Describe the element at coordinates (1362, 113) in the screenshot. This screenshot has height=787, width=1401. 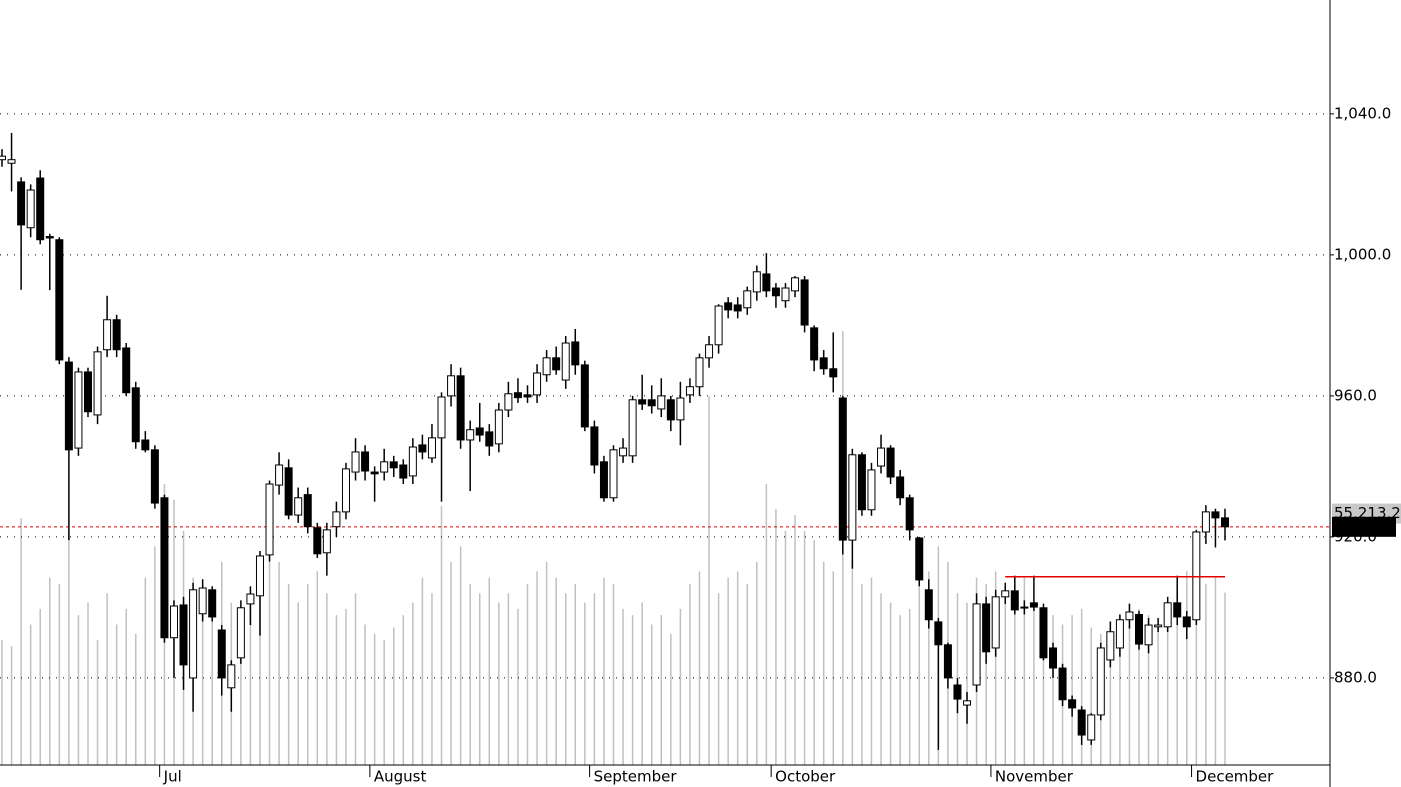
I see `y-tick-label: 1,040.0` at that location.